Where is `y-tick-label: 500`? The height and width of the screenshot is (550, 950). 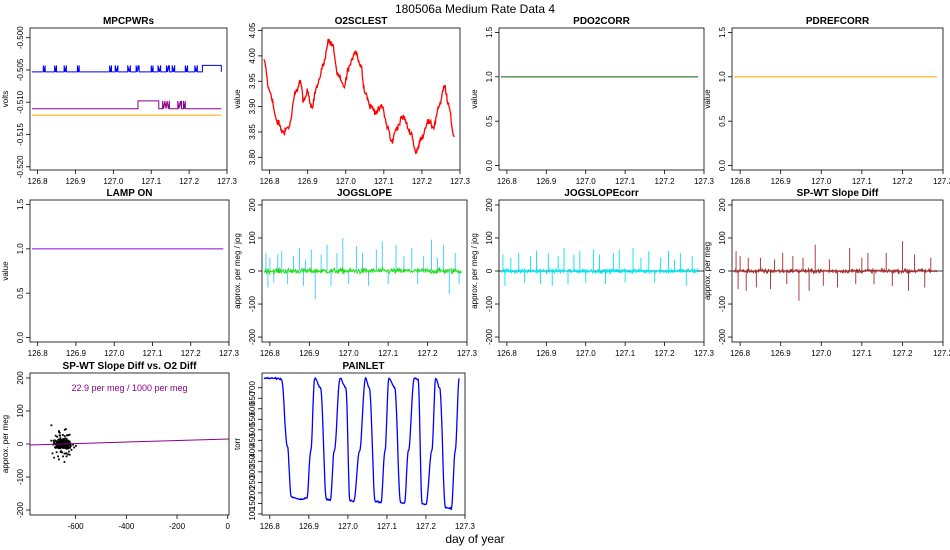
y-tick-label: 500 is located at coordinates (252, 430).